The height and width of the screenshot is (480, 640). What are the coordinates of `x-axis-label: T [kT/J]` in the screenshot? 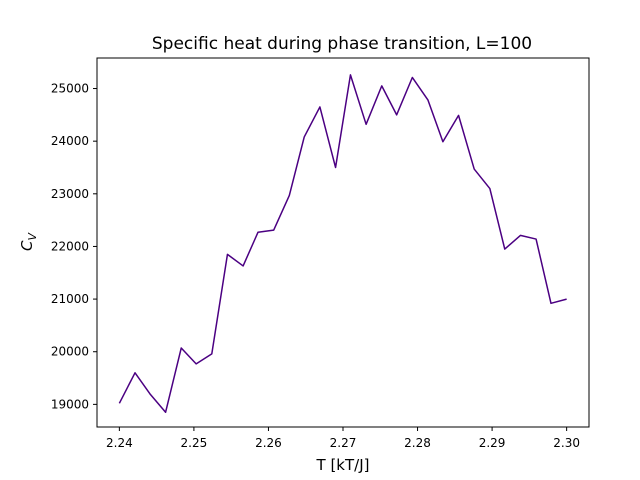 It's located at (343, 465).